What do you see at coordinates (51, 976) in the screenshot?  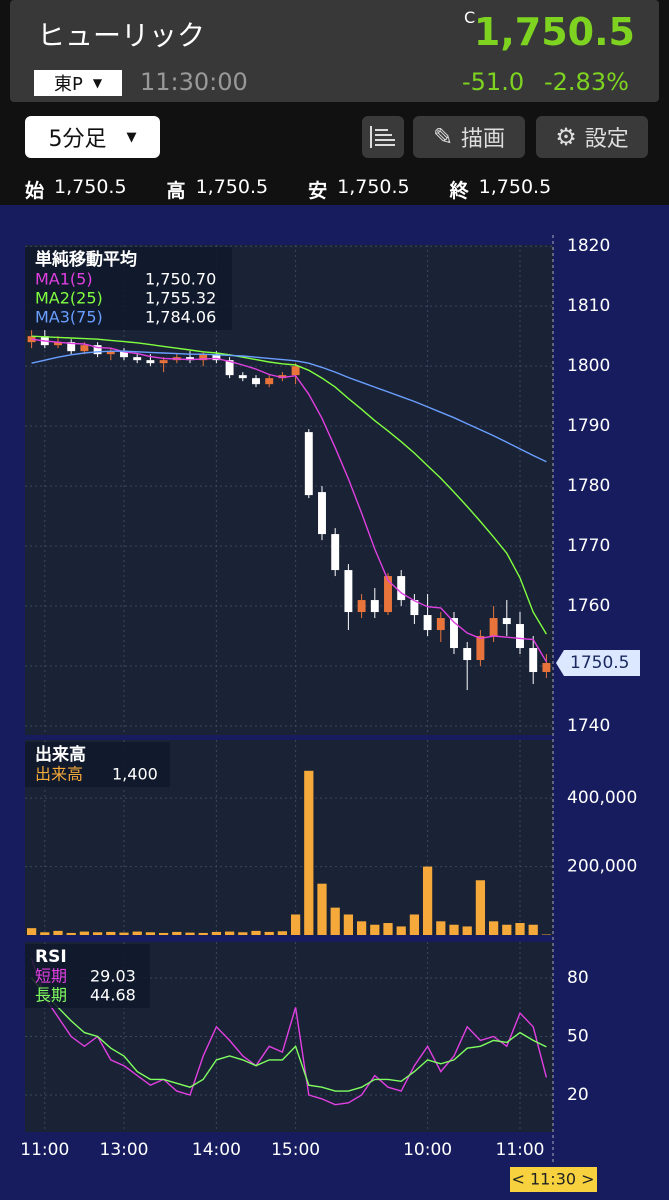 I see `legend-name: 短期` at bounding box center [51, 976].